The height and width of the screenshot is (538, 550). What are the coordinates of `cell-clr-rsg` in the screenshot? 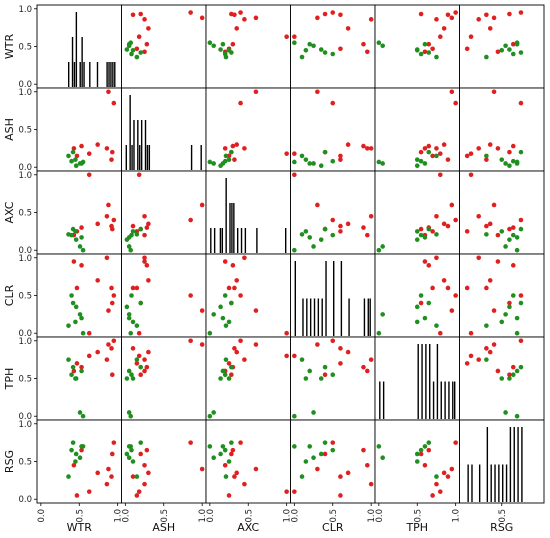 It's located at (502, 295).